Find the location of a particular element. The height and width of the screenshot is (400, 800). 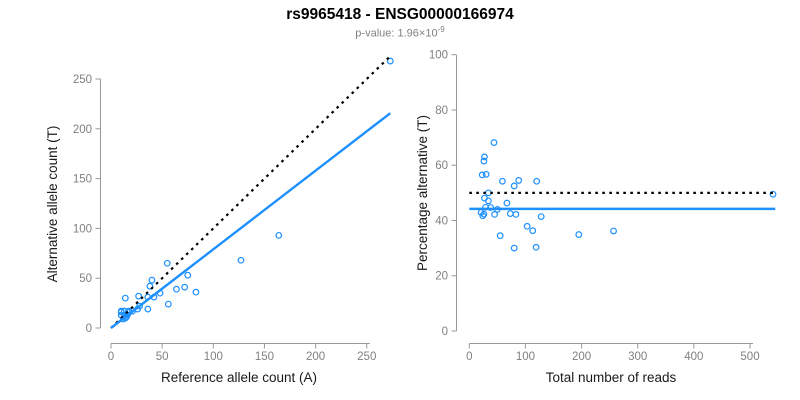

pvalue-subtitle: p-value: 1.96×10-9 is located at coordinates (400, 32).